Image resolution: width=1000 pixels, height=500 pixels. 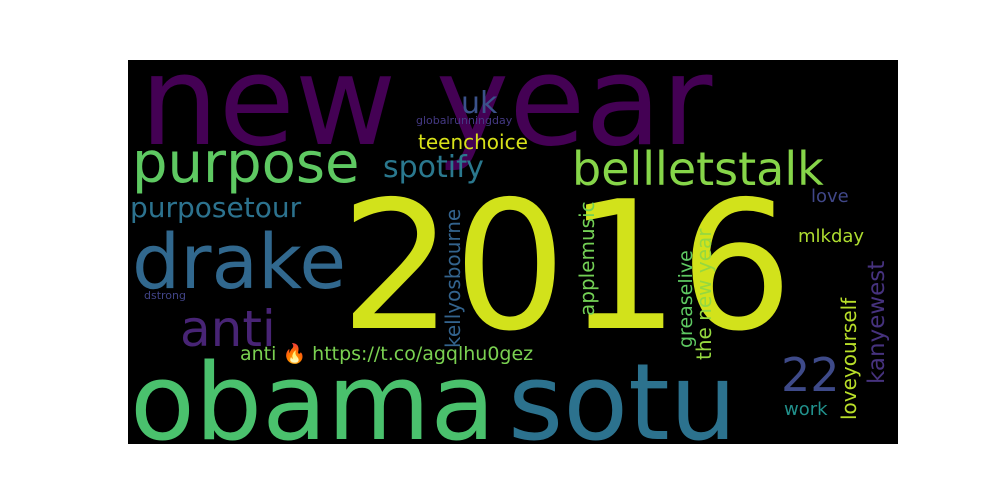 What do you see at coordinates (831, 236) in the screenshot?
I see `word-mlkday: mlkday` at bounding box center [831, 236].